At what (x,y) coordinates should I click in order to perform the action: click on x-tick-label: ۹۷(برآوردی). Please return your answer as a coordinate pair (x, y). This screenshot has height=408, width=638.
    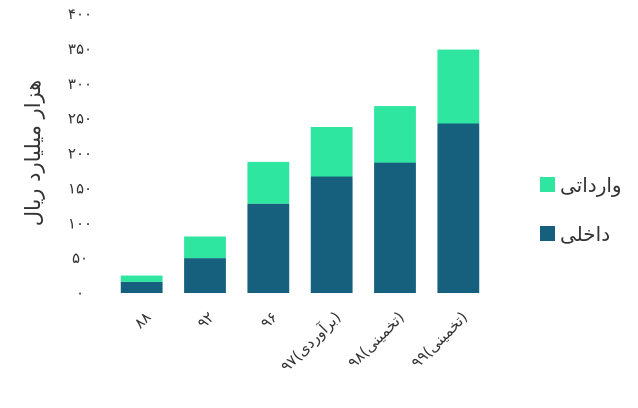
    Looking at the image, I should click on (310, 341).